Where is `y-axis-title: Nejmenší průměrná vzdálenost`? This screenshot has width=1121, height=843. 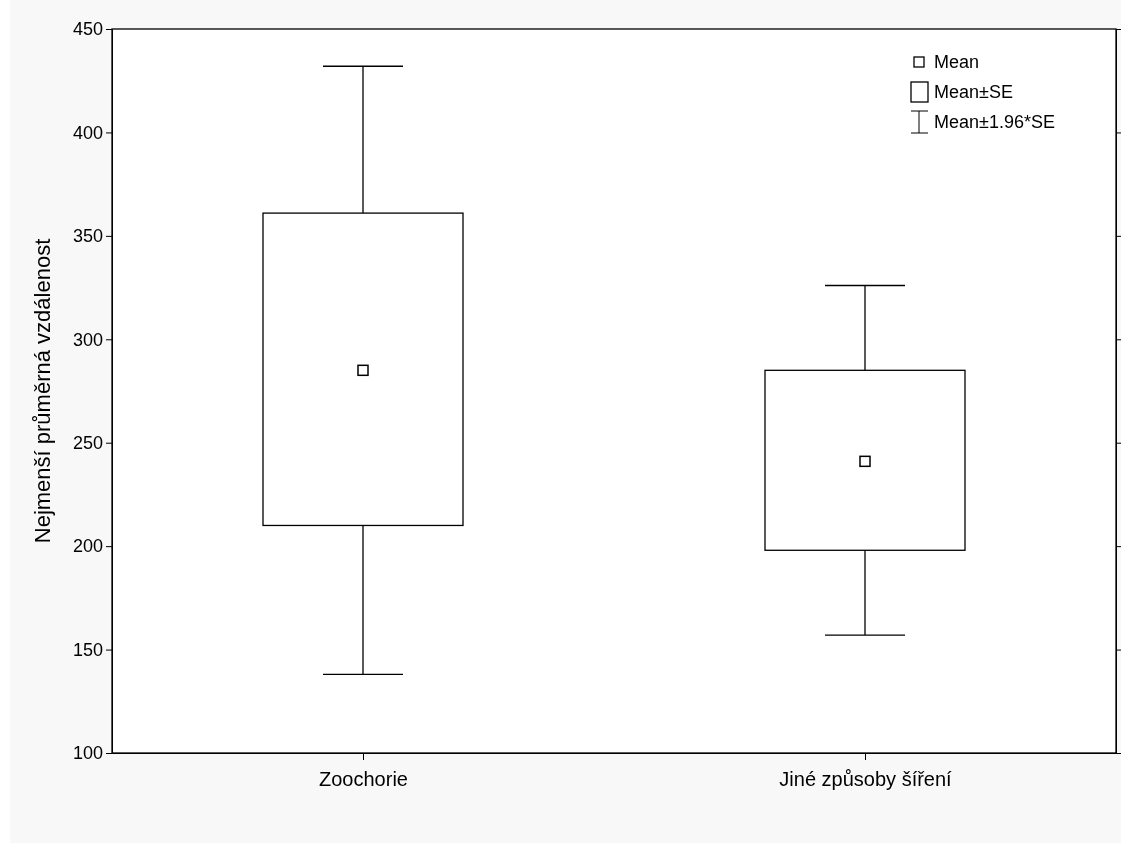 y-axis-title: Nejmenší průměrná vzdálenost is located at coordinates (42, 391).